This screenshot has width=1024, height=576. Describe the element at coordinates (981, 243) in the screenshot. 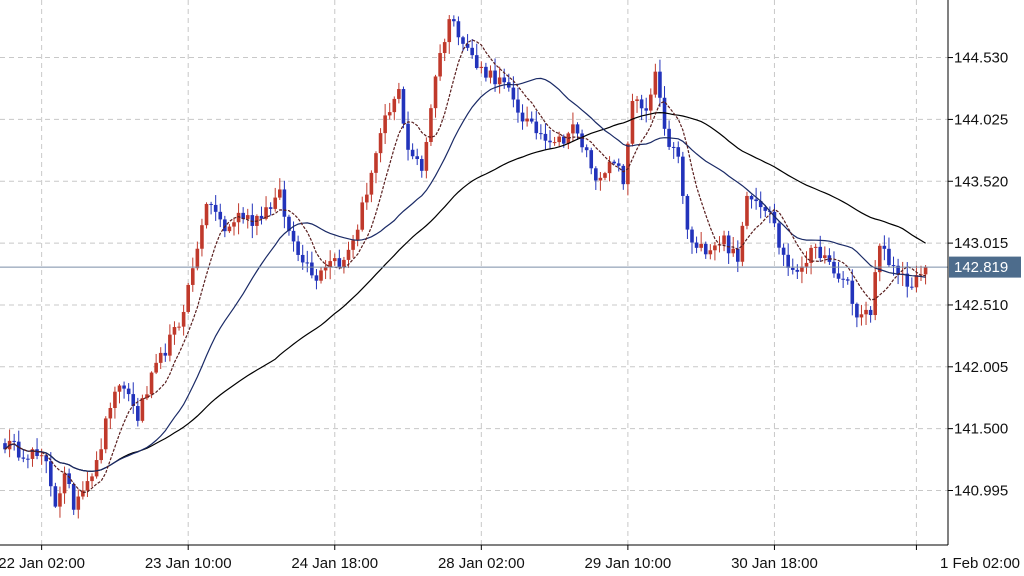

I see `y-tick-label: 143.015` at that location.